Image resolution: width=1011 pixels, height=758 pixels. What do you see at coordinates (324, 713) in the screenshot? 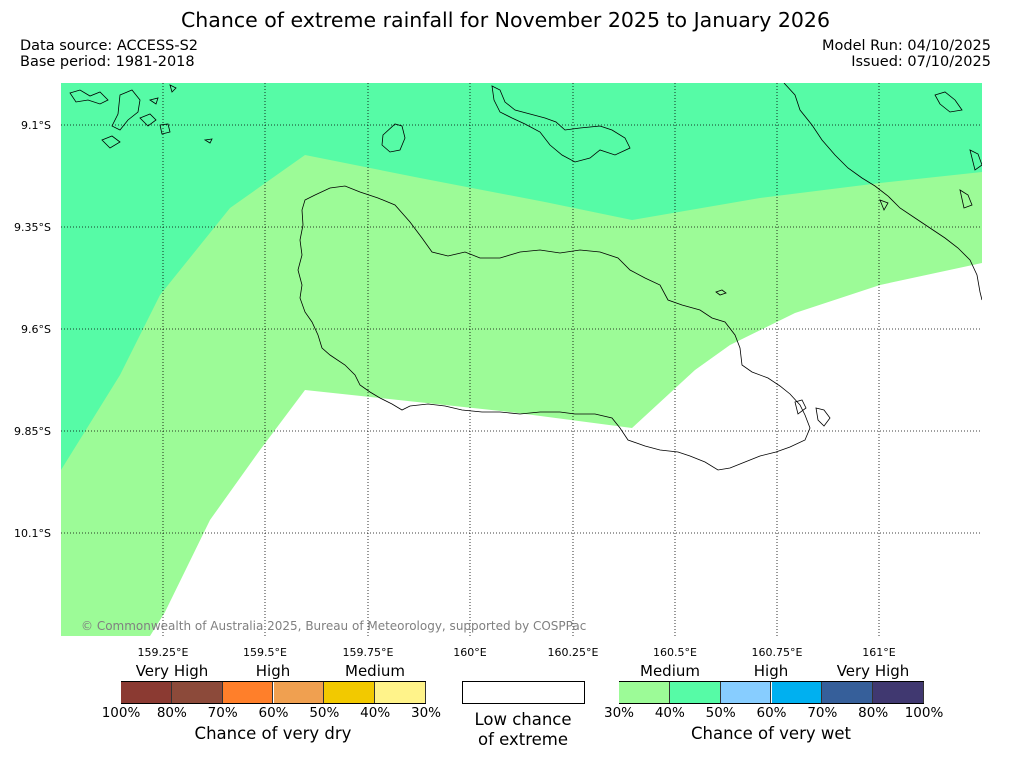
I see `dry-tick-label: 50%` at bounding box center [324, 713].